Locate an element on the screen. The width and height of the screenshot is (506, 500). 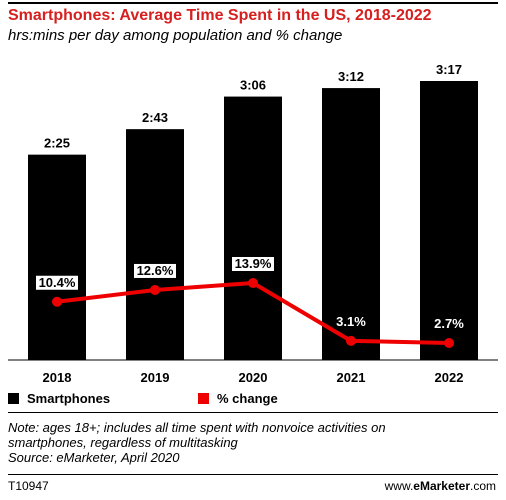
legend-item-pct-change: % change is located at coordinates (238, 398).